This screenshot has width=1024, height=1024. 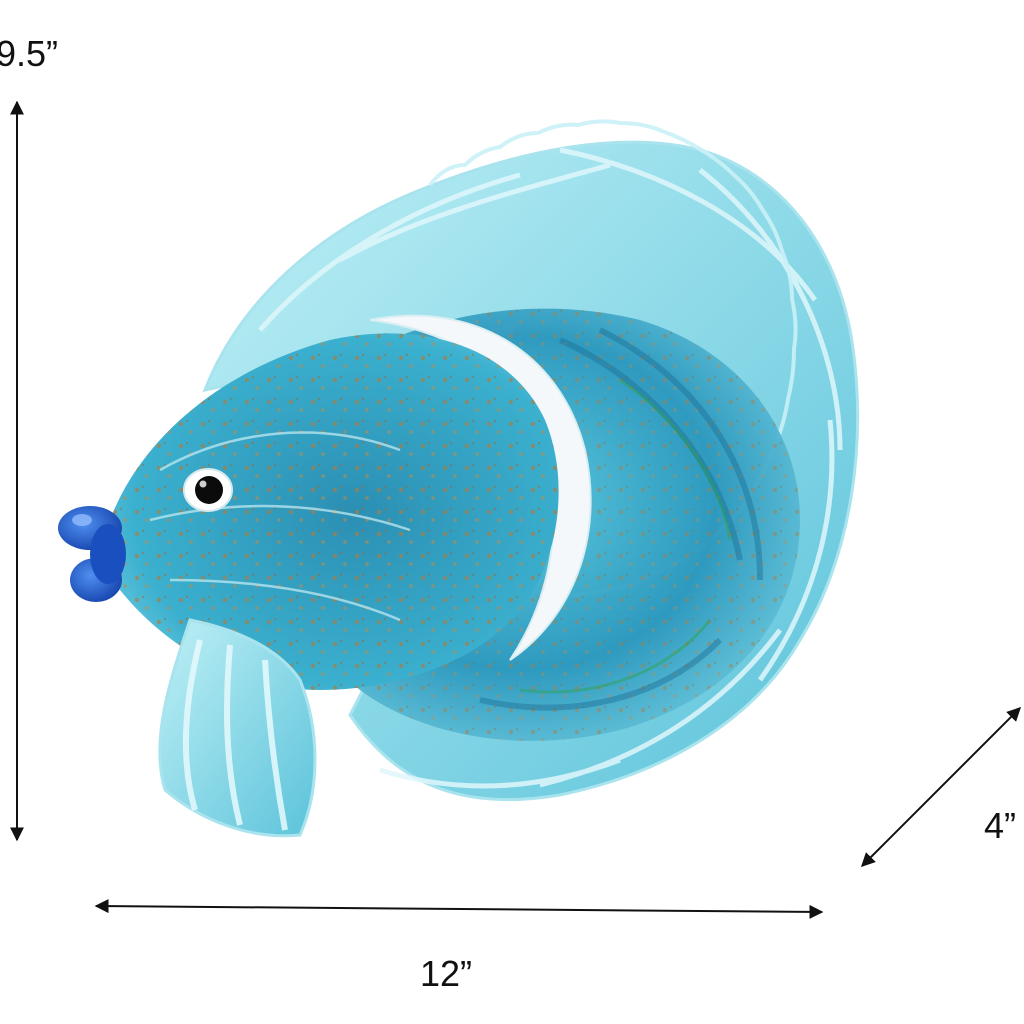 I want to click on depth-dimension-label: 4”, so click(x=1000, y=825).